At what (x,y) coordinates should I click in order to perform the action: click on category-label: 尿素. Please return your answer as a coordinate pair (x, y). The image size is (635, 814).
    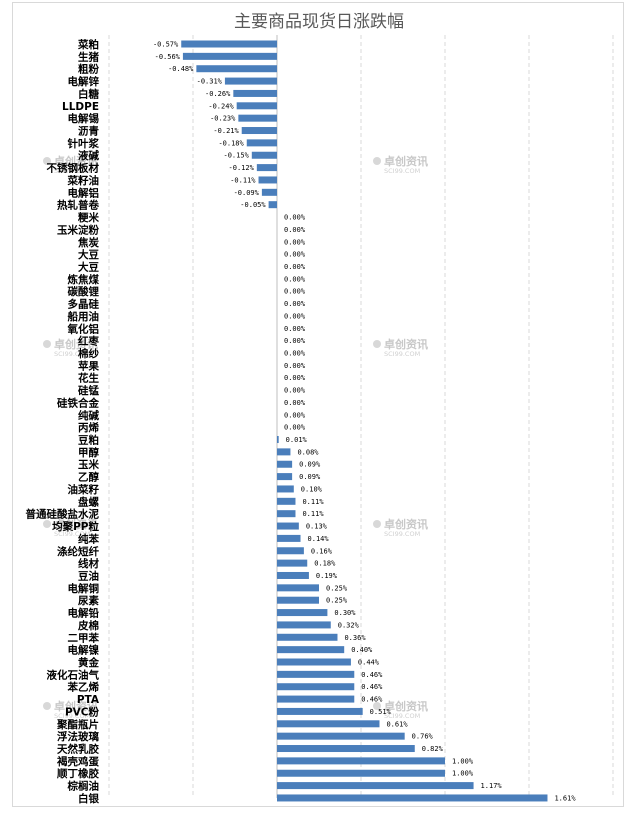
    Looking at the image, I should click on (88, 600).